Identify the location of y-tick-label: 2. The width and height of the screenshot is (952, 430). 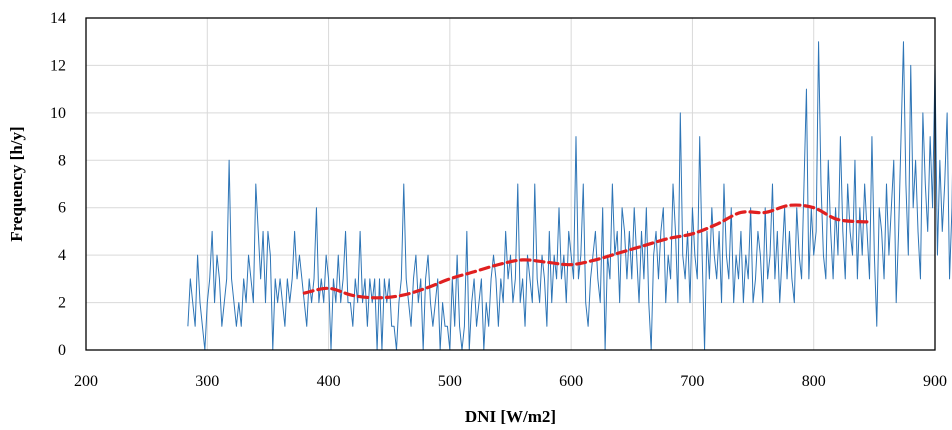
(62, 303).